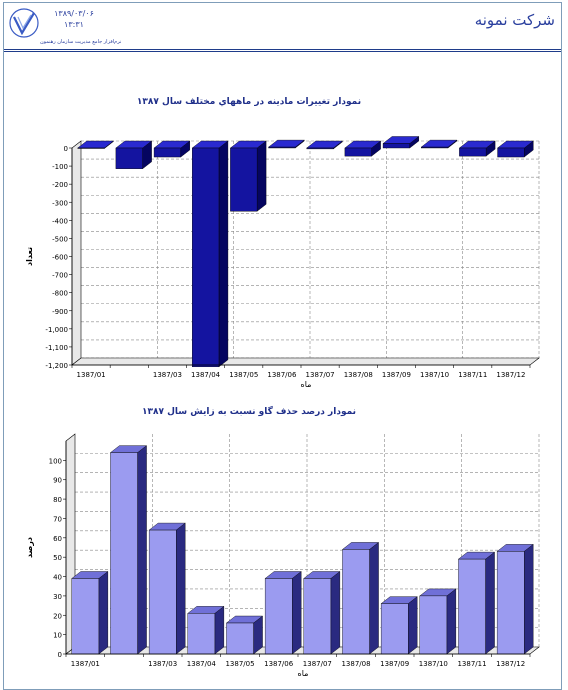  Describe the element at coordinates (60, 258) in the screenshot. I see `y-tick-label: -600` at that location.